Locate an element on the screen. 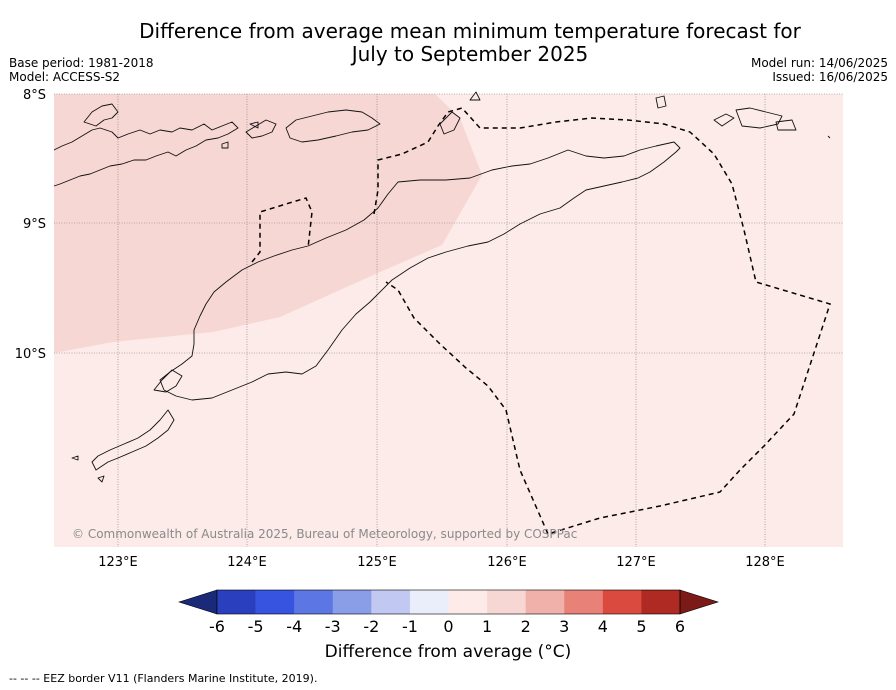 Image resolution: width=896 pixels, height=690 pixels. eez-oecusse is located at coordinates (282, 230).